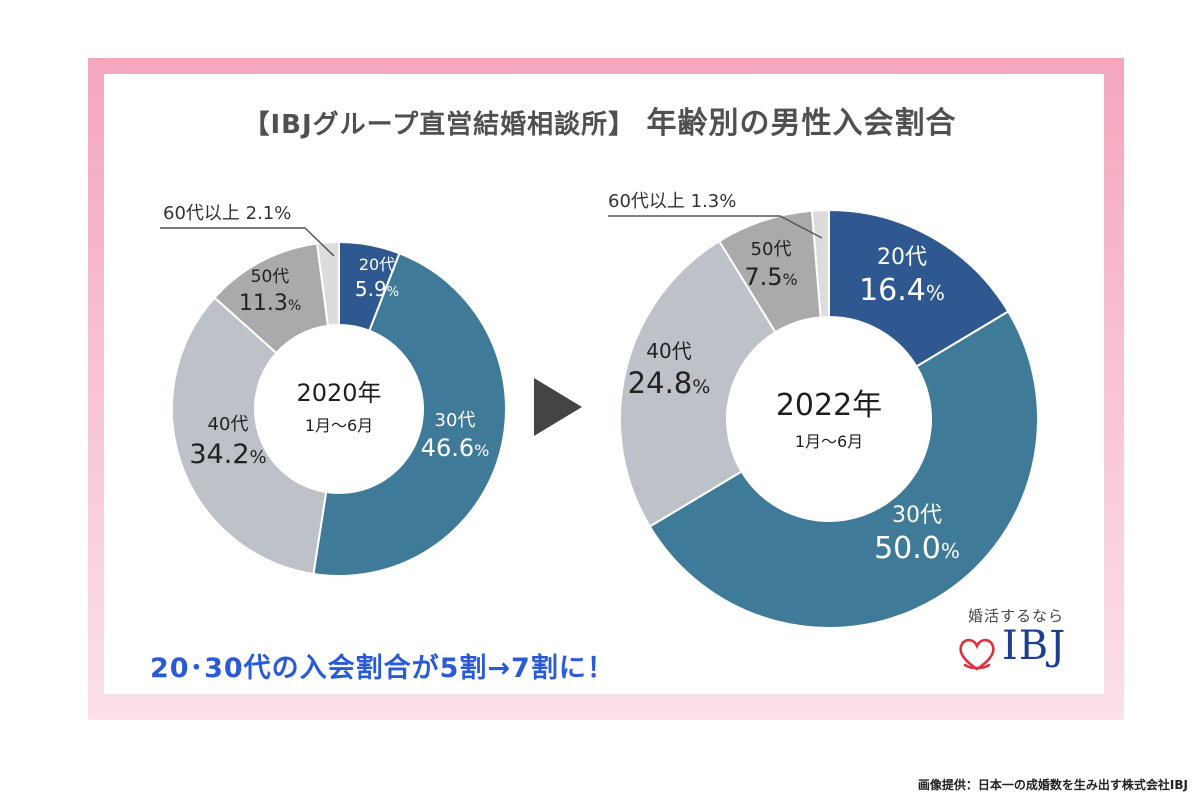 The image size is (1200, 801). I want to click on image-credit: 画像提供：日本一の成婚数を生み出す株式会社IBJ, so click(1052, 785).